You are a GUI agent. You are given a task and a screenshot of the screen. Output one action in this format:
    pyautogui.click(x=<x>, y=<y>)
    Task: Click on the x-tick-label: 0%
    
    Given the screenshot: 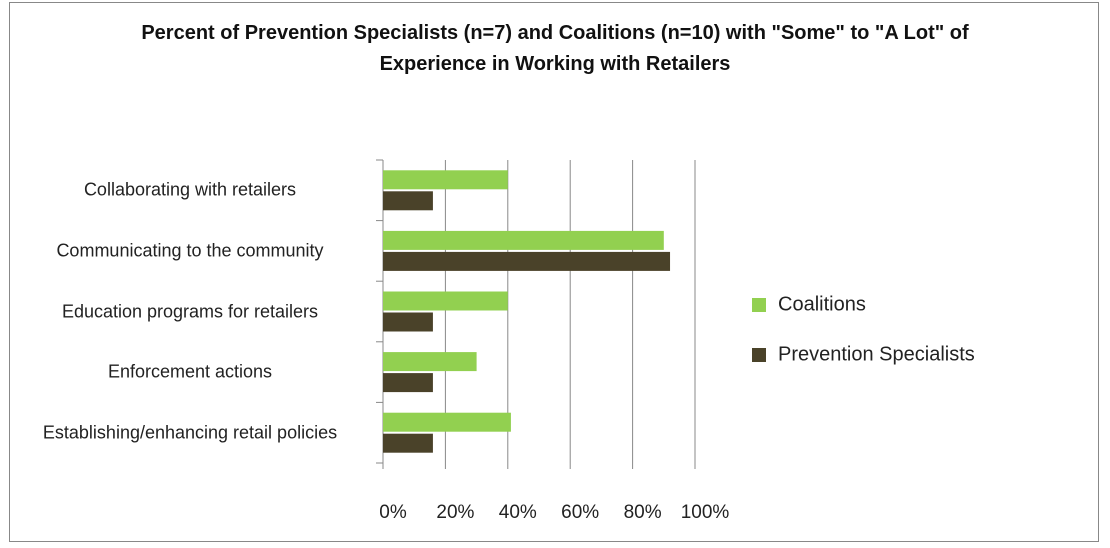 What is the action you would take?
    pyautogui.click(x=393, y=512)
    